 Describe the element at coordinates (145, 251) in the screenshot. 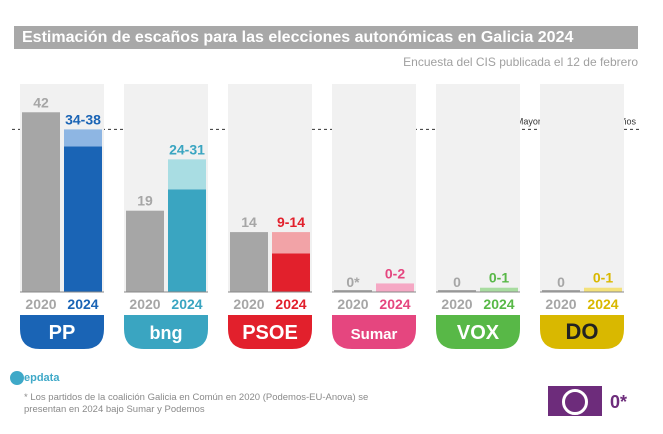

I see `bng-bar-2020` at that location.